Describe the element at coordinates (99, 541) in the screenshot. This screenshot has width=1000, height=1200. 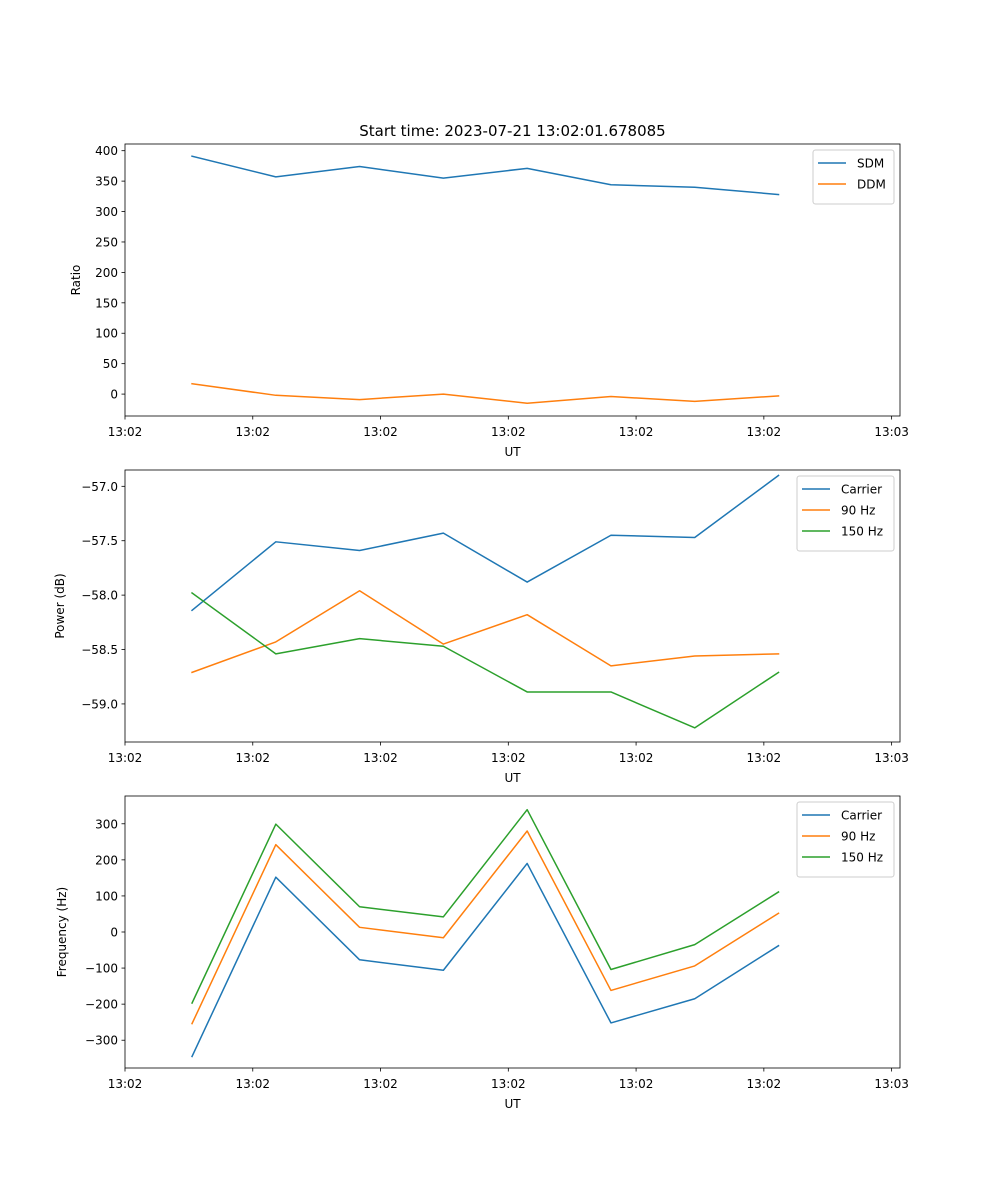
I see `y-tick-label: −57.5` at that location.